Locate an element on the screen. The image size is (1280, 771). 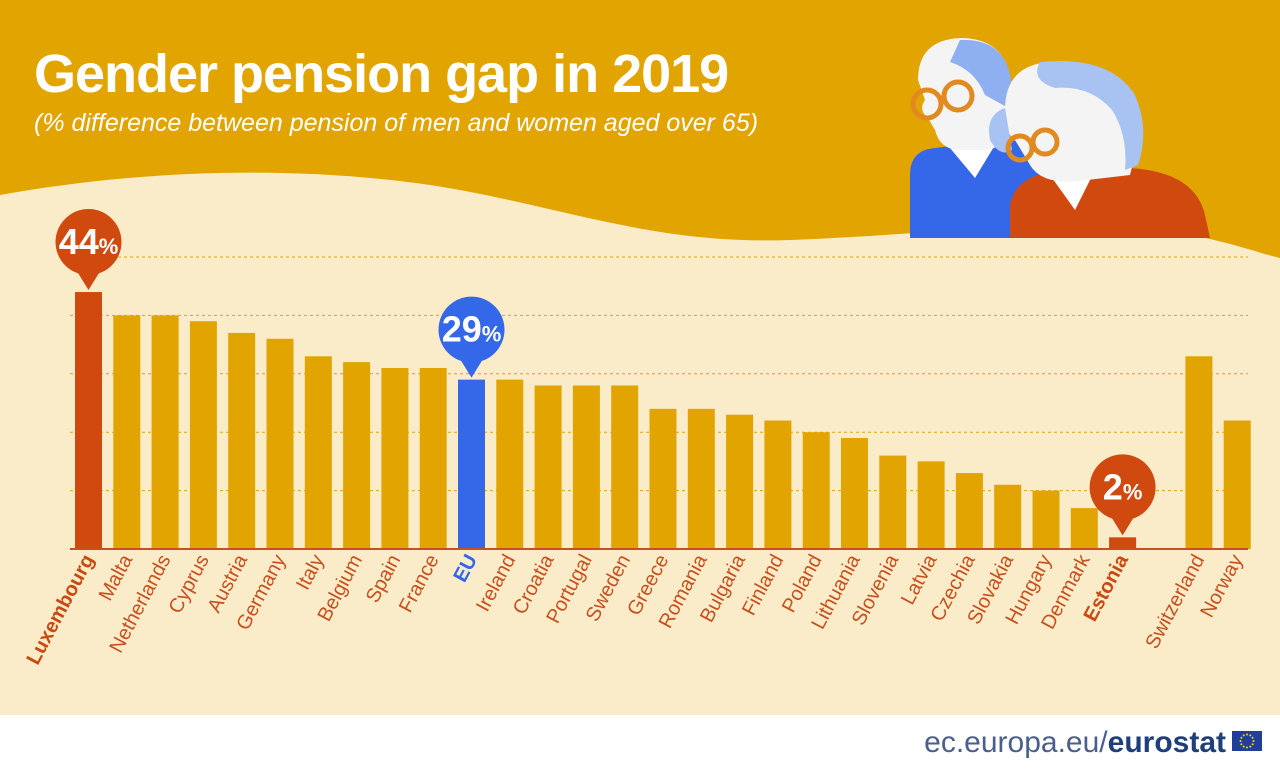
bar-czechia is located at coordinates (969, 511).